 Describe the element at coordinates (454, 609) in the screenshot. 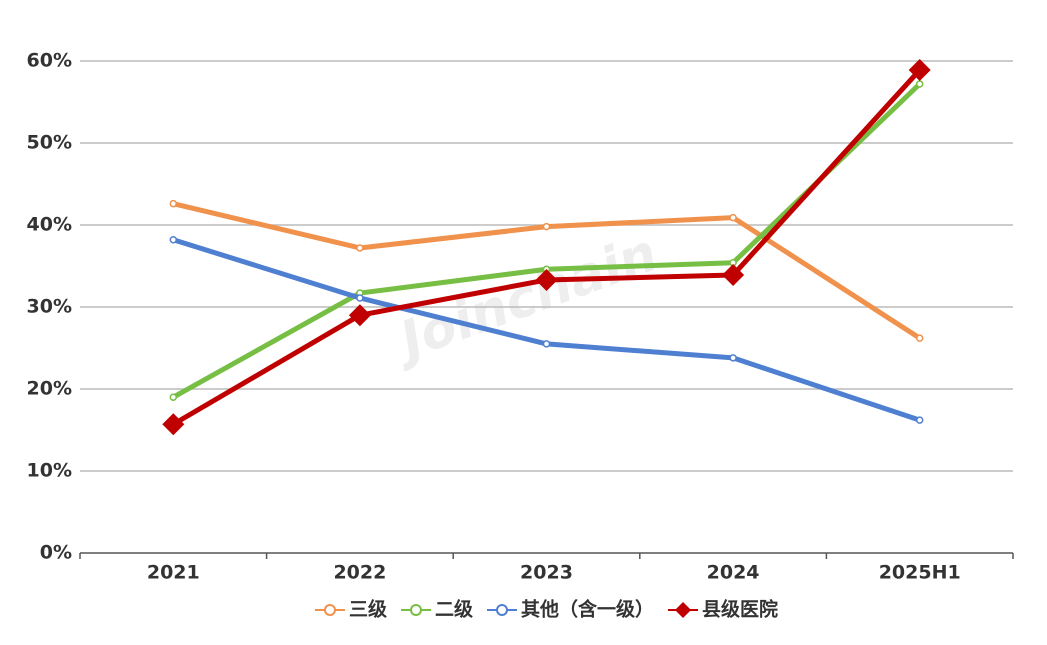

I see `legend-label: 二级` at that location.